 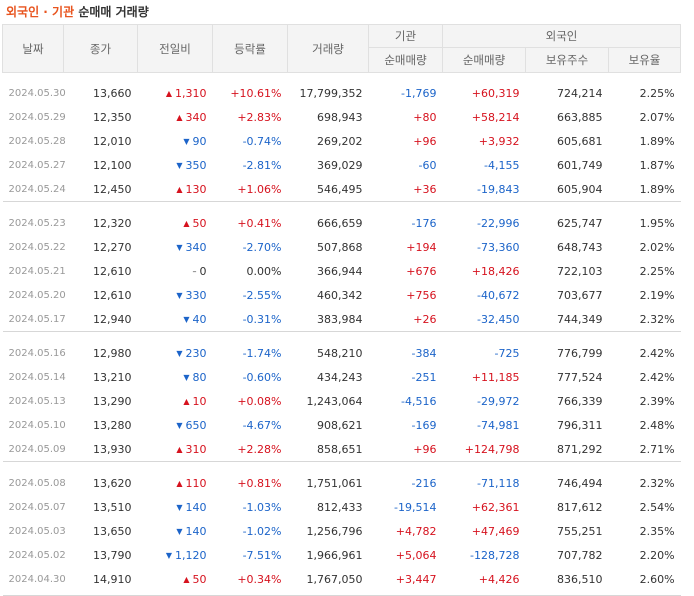 I want to click on ratio-cell: 2.60%, so click(x=657, y=579).